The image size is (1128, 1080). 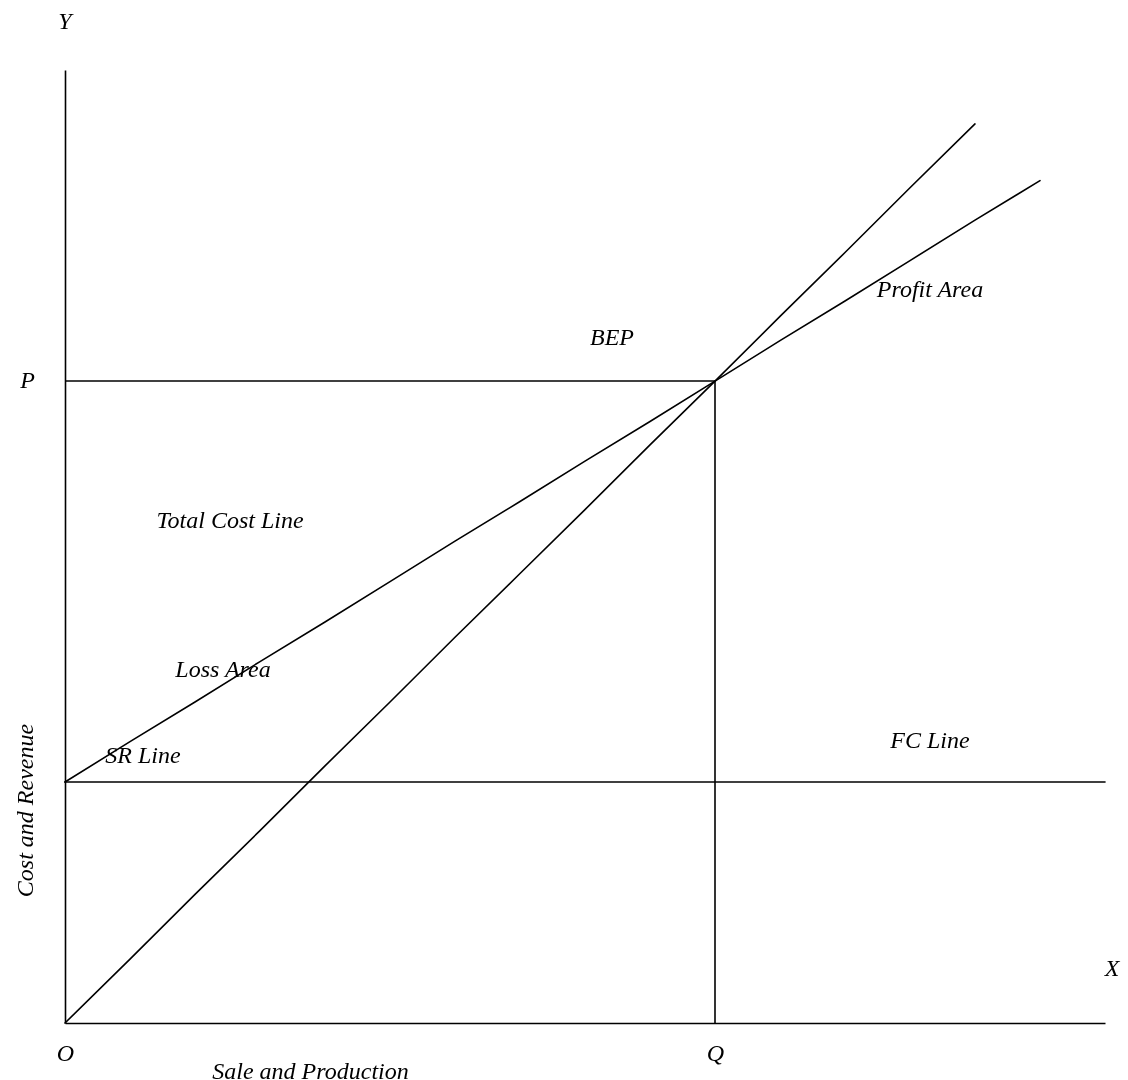 I want to click on x-tick-label: Q, so click(x=715, y=1052).